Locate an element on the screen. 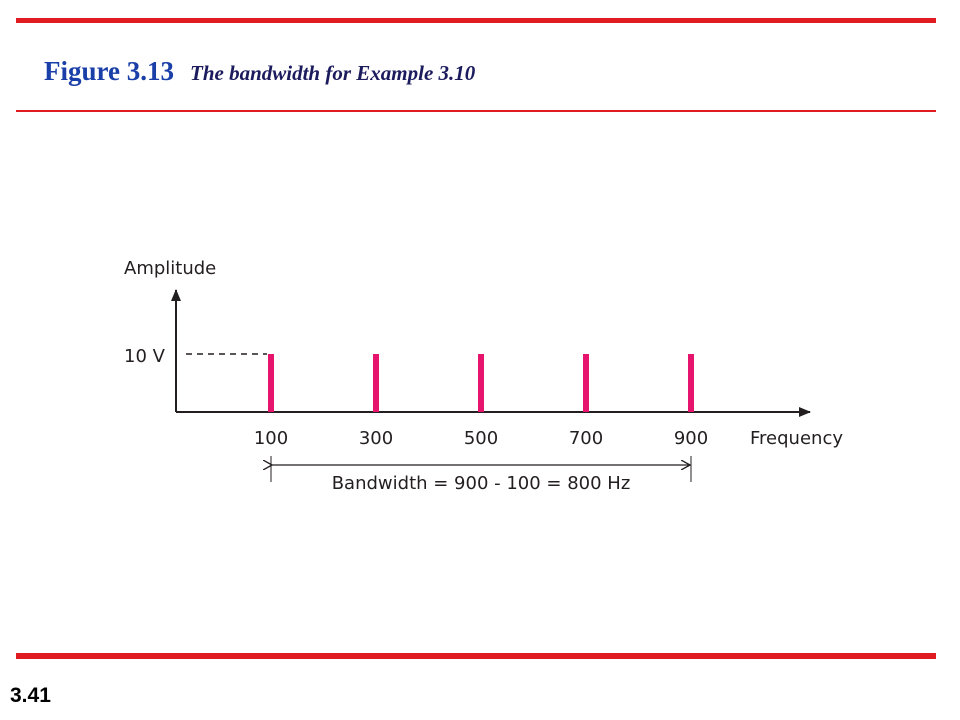 This screenshot has height=720, width=960. y-axis-label: Amplitude is located at coordinates (170, 268).